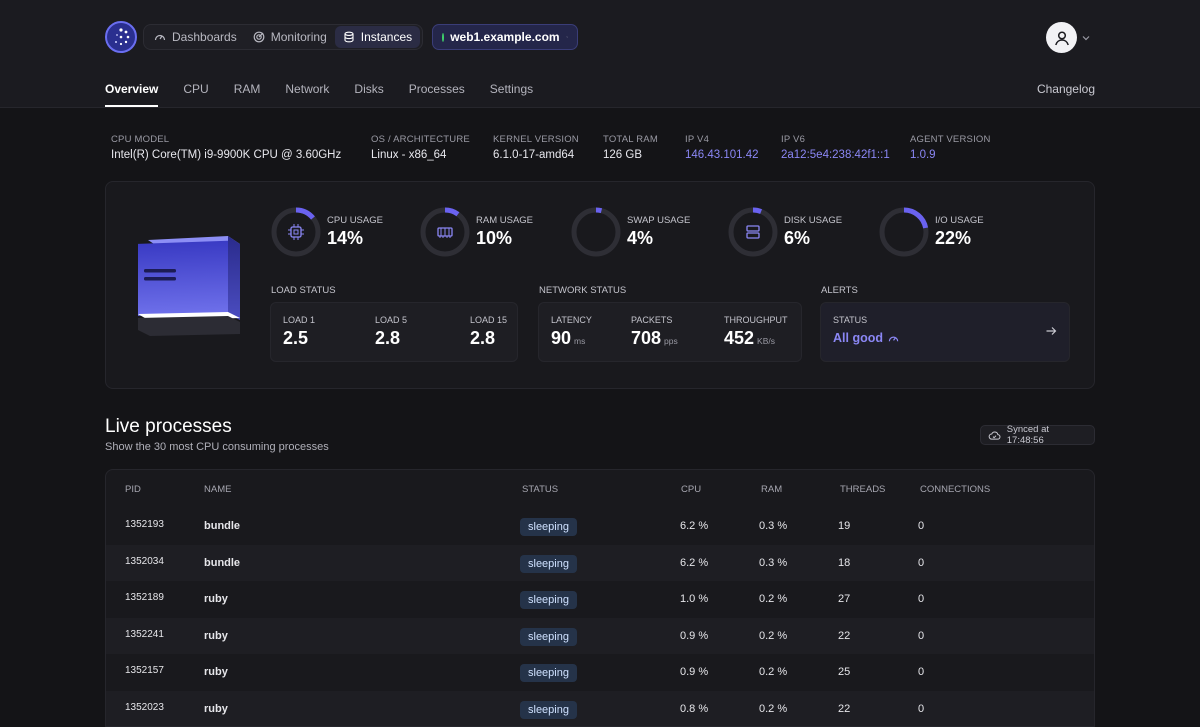  I want to click on disk-usage-label: DISK USAGE, so click(813, 220).